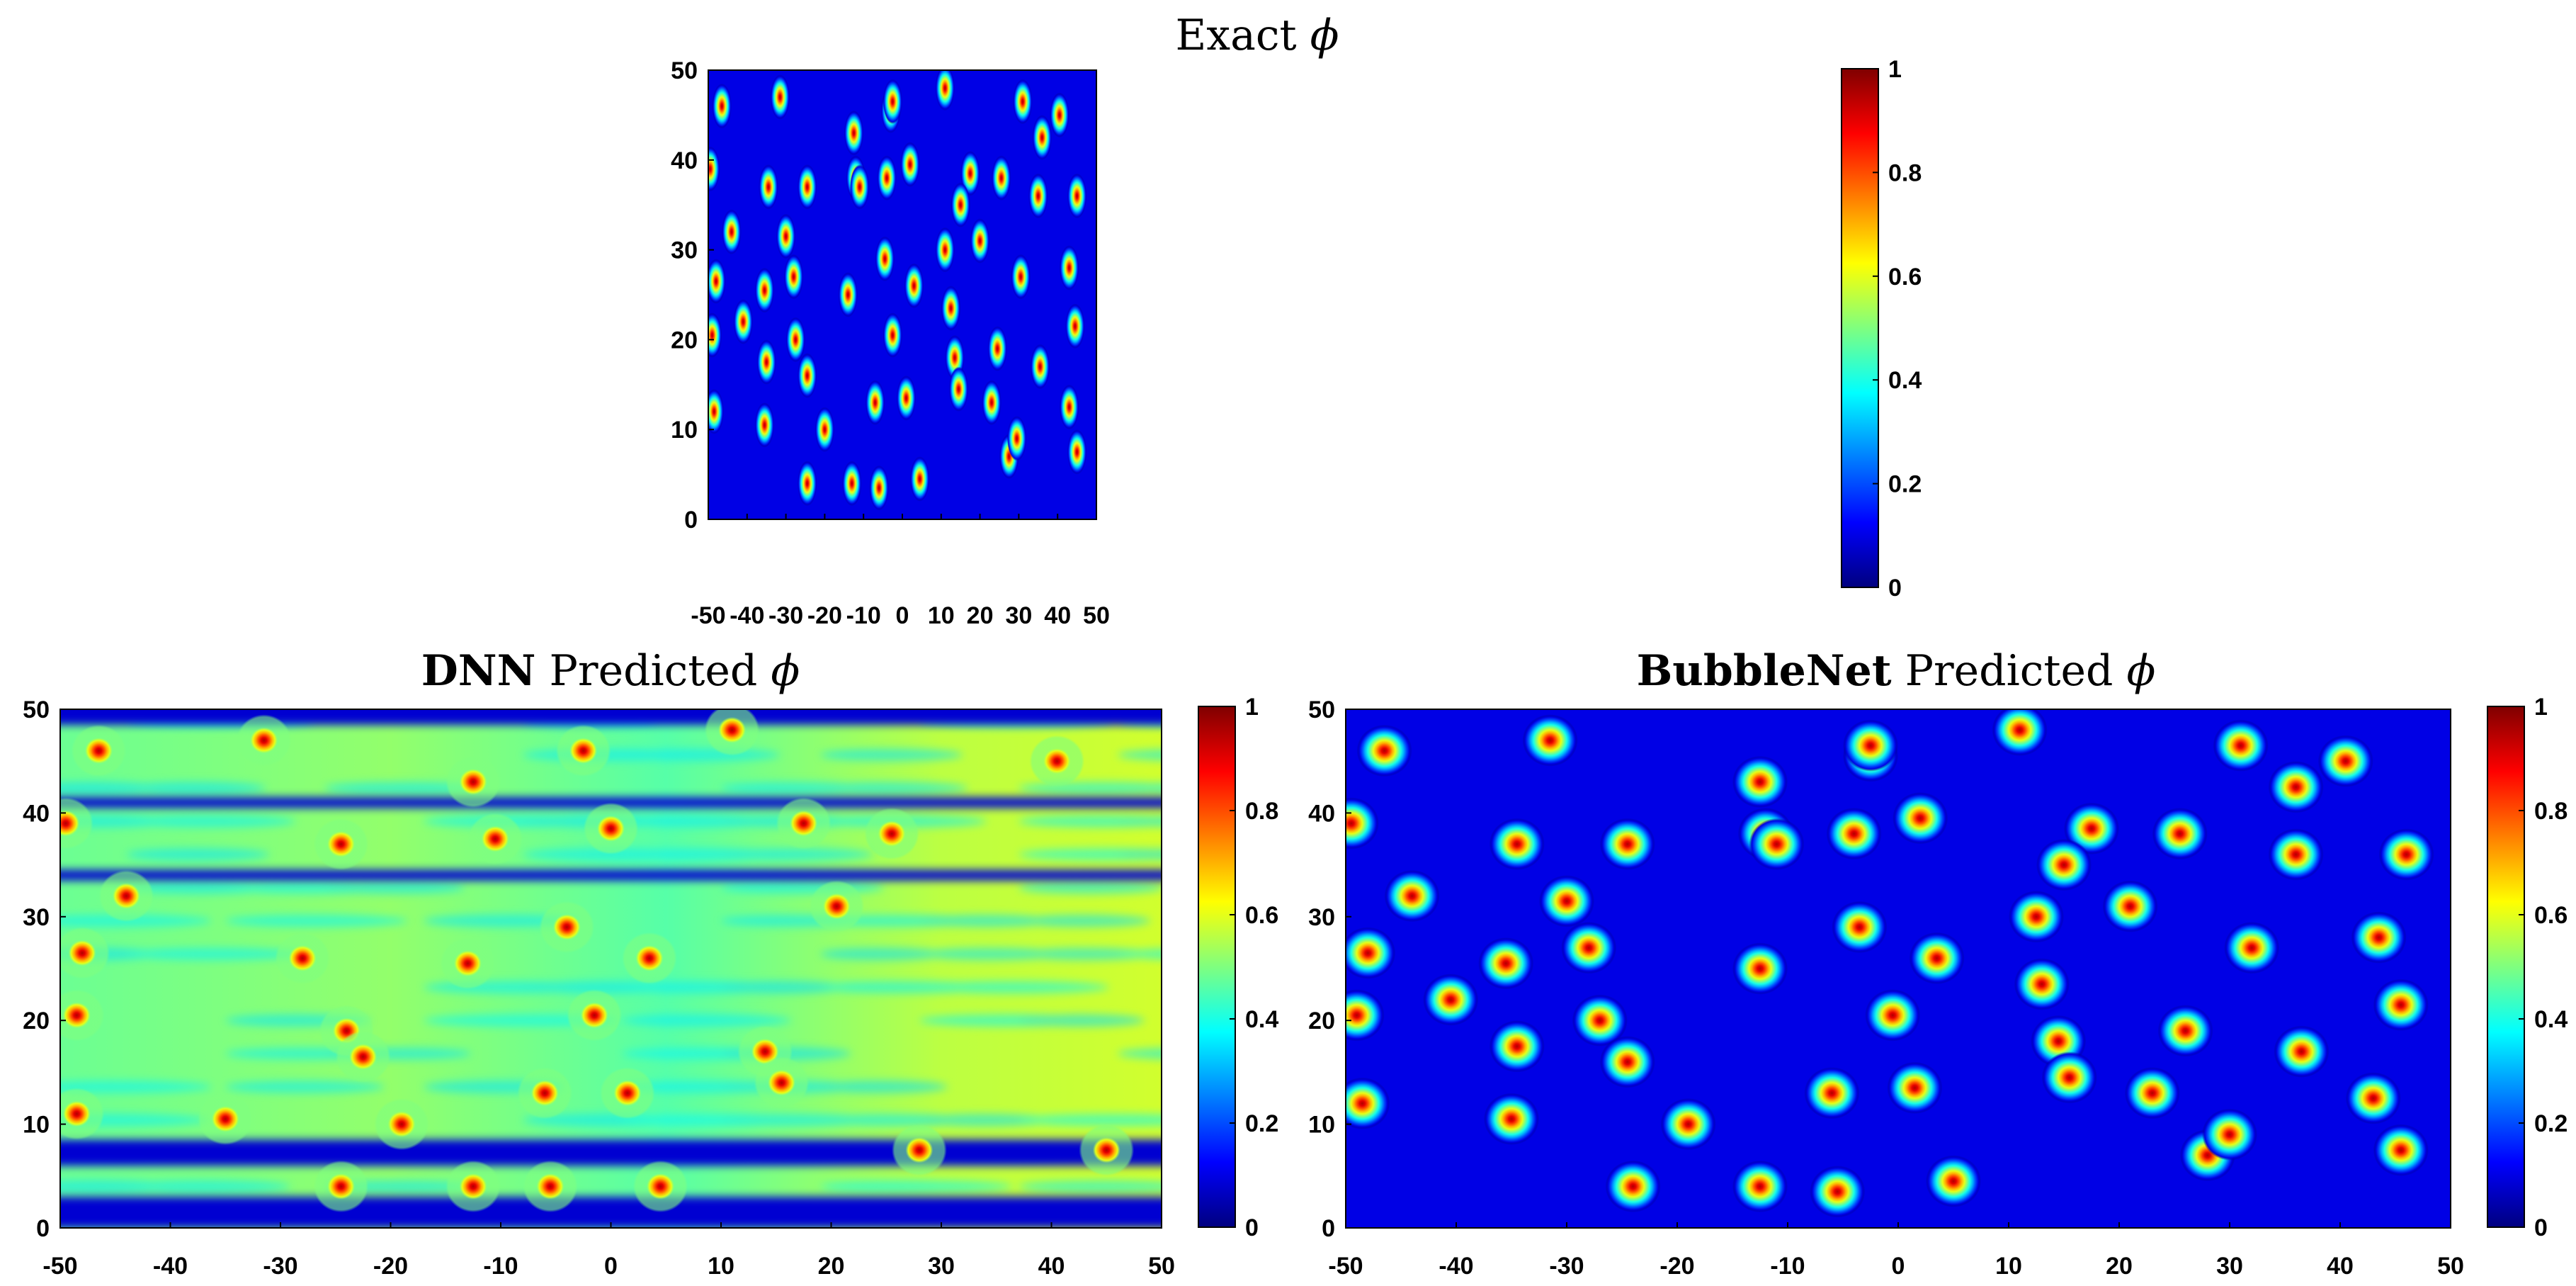 This screenshot has width=2576, height=1286. Describe the element at coordinates (36, 710) in the screenshot. I see `y-tick-label: 50` at that location.